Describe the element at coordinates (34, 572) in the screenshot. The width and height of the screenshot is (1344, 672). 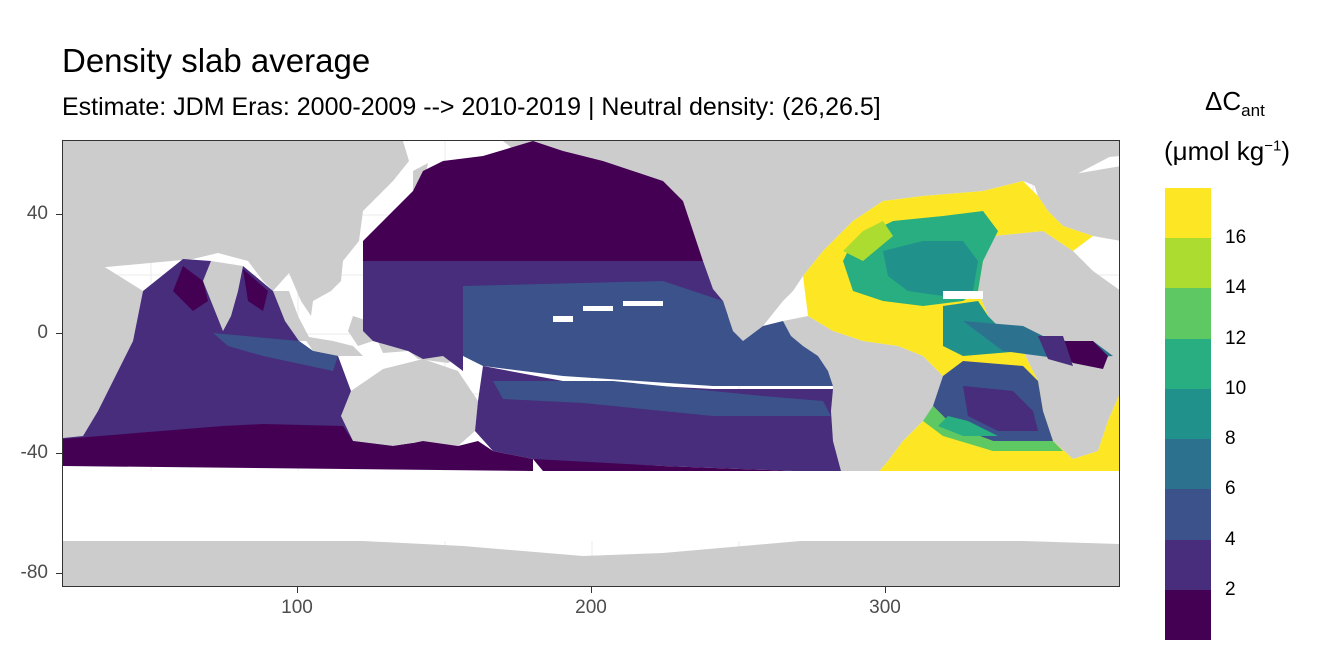
I see `y-tick-label: -80` at that location.